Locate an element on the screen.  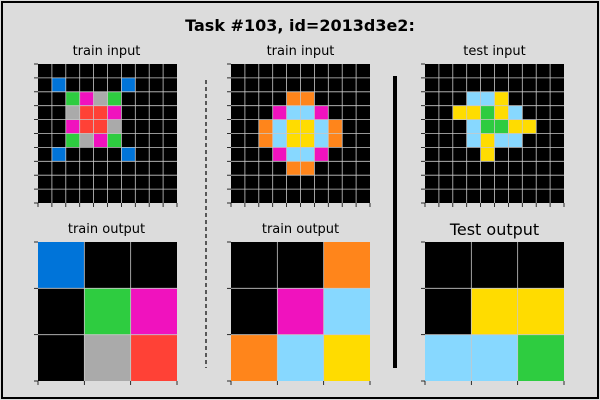
figure-title: Task #103, id=2013d3e2: is located at coordinates (300, 25).